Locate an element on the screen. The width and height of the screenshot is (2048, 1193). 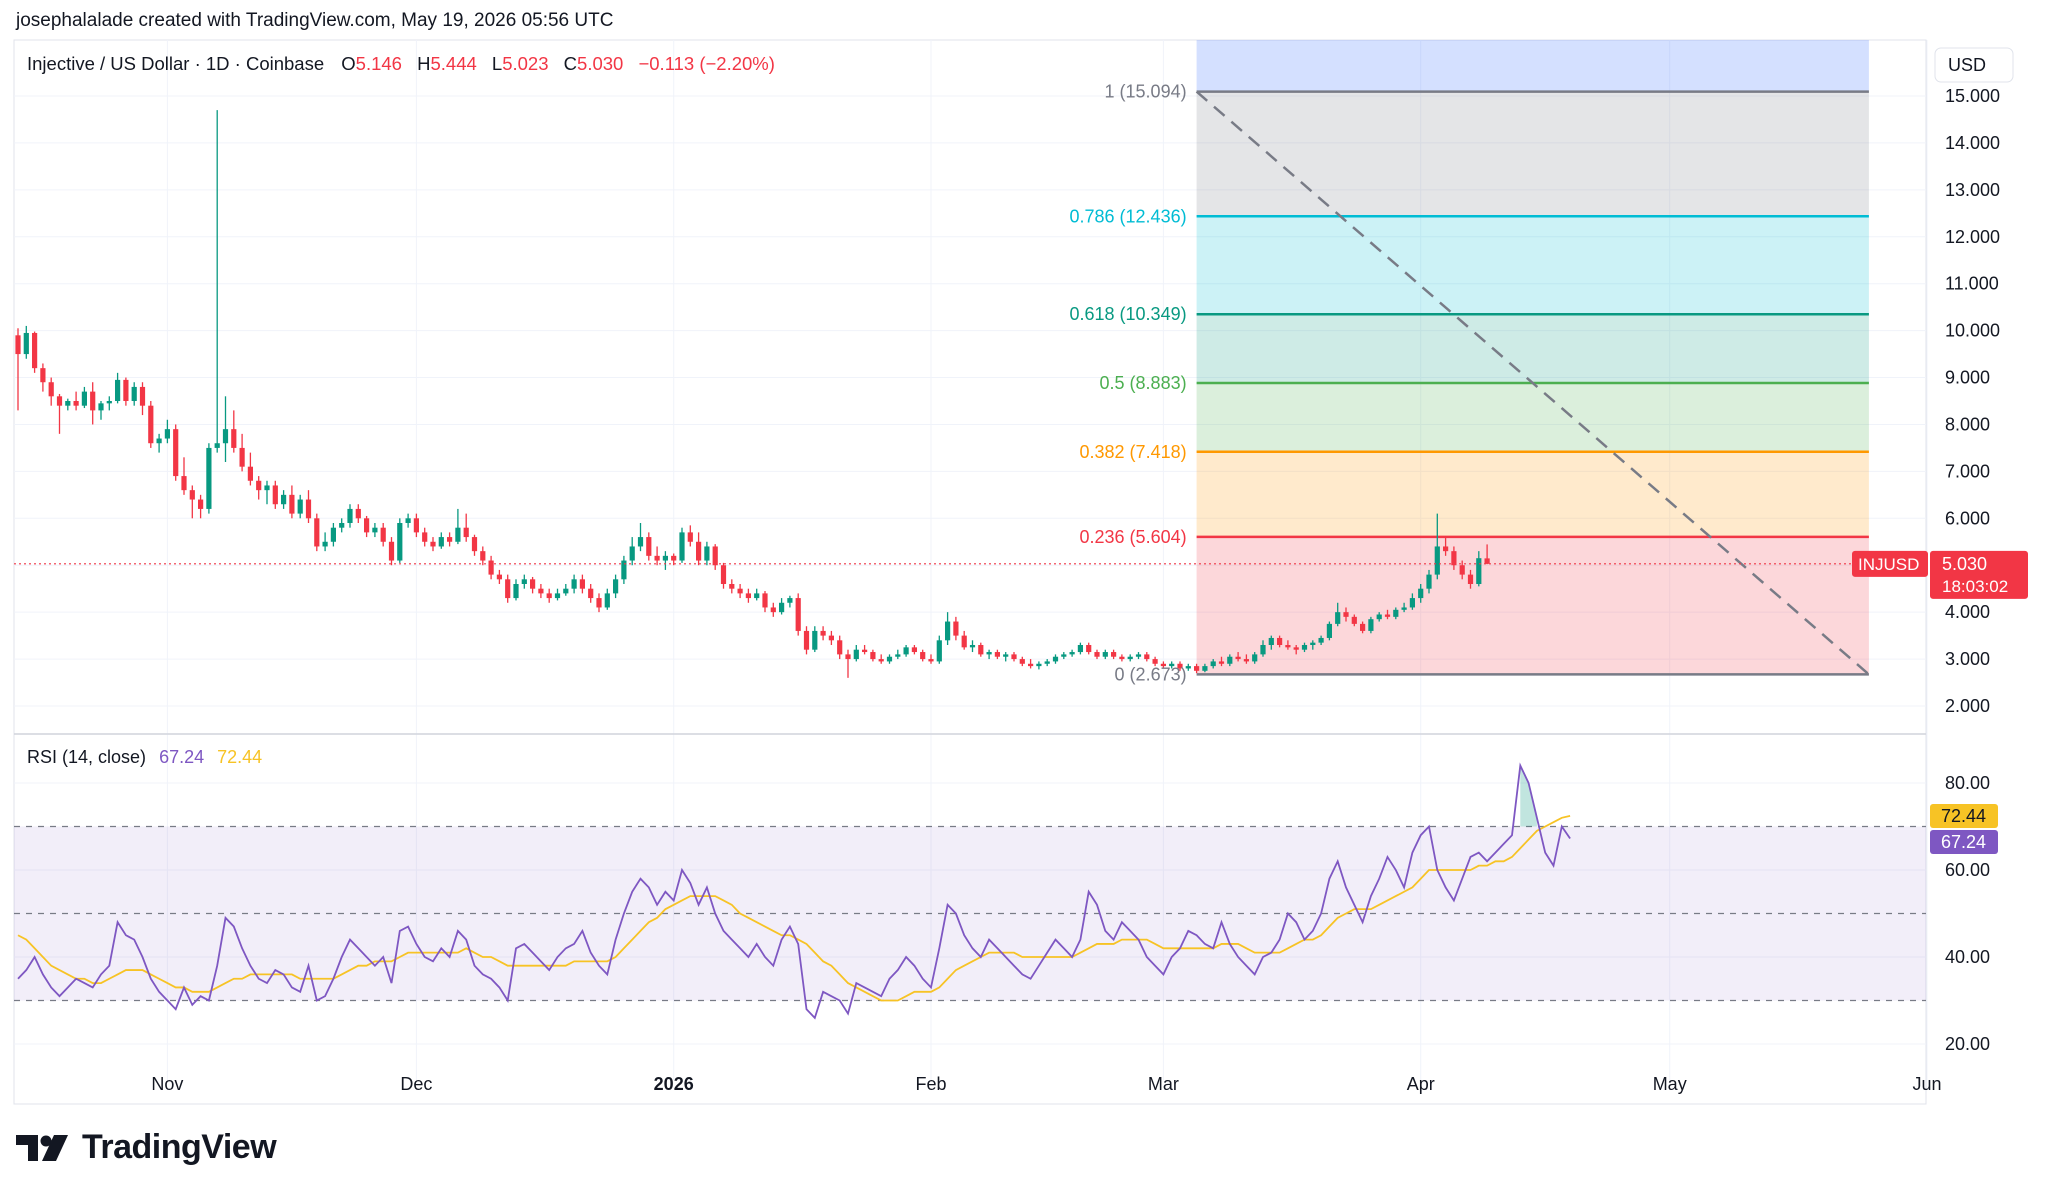
rsi-ma-line is located at coordinates (794, 908).